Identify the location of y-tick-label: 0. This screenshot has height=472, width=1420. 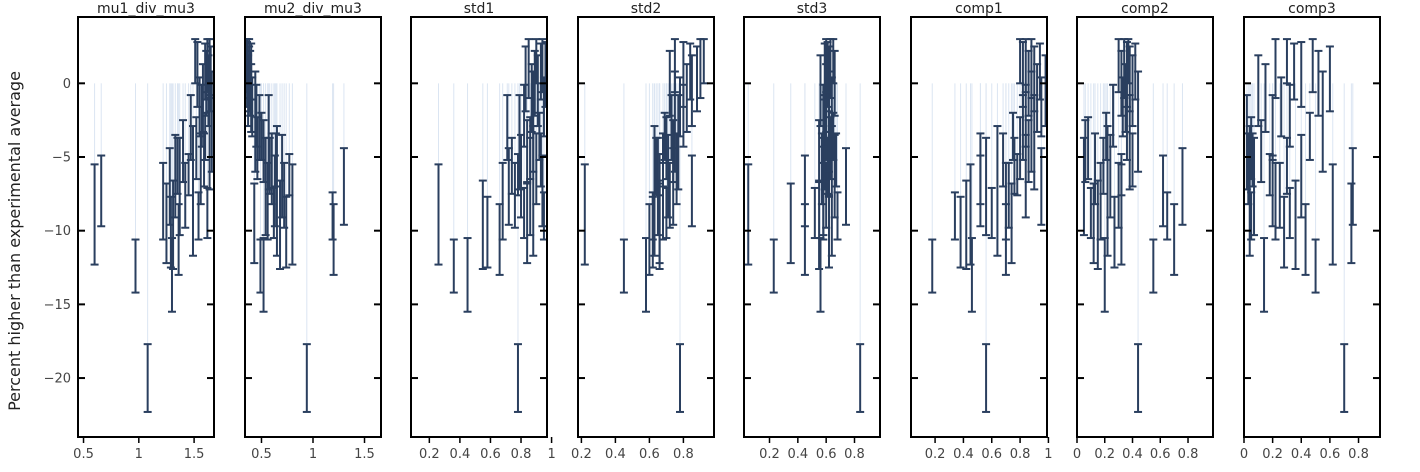
(67, 84).